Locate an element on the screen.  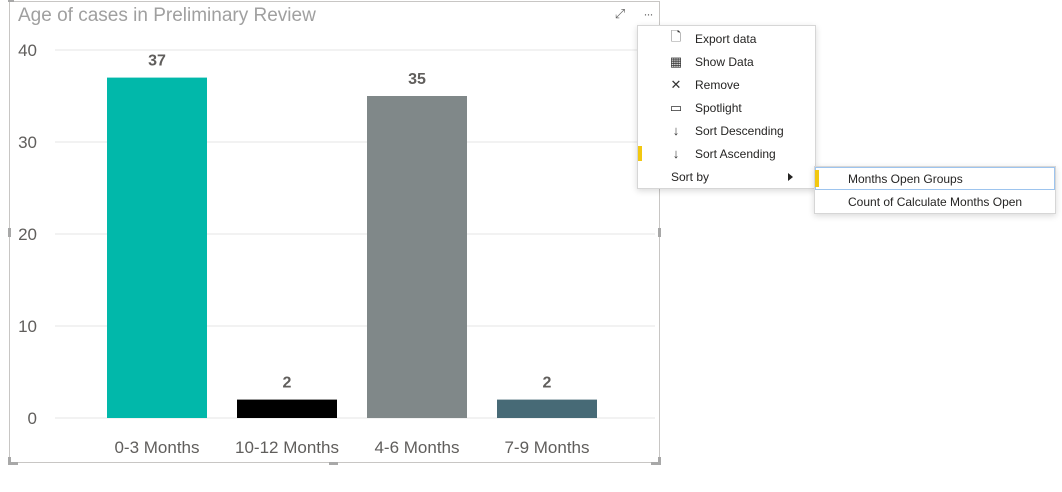
x-tick-label: 7-9 Months is located at coordinates (546, 447).